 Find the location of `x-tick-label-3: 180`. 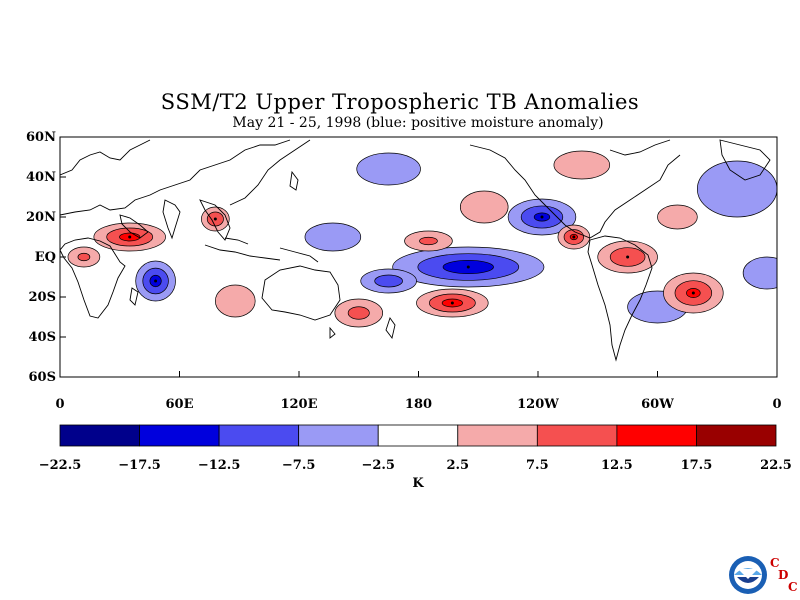

x-tick-label-3: 180 is located at coordinates (418, 404).